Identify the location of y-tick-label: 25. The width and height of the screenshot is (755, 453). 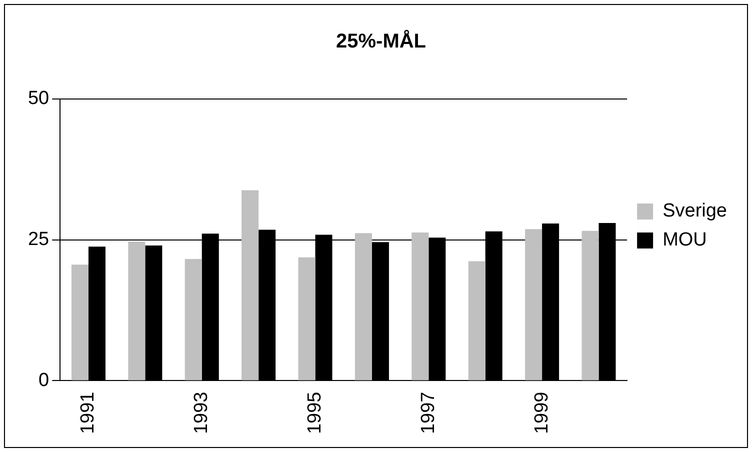
(39, 239).